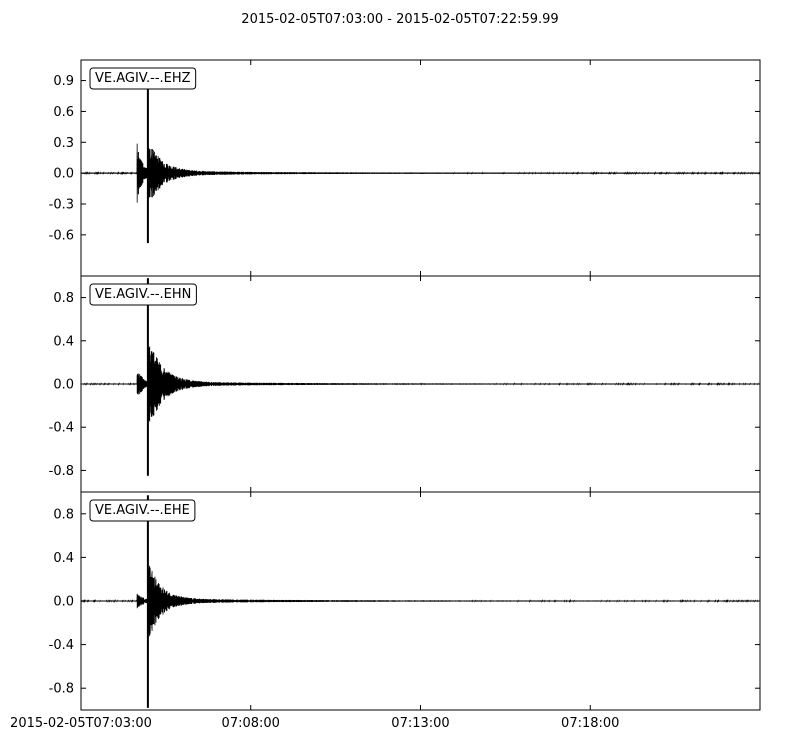  What do you see at coordinates (590, 723) in the screenshot?
I see `x-tick-label: 07:18:00` at bounding box center [590, 723].